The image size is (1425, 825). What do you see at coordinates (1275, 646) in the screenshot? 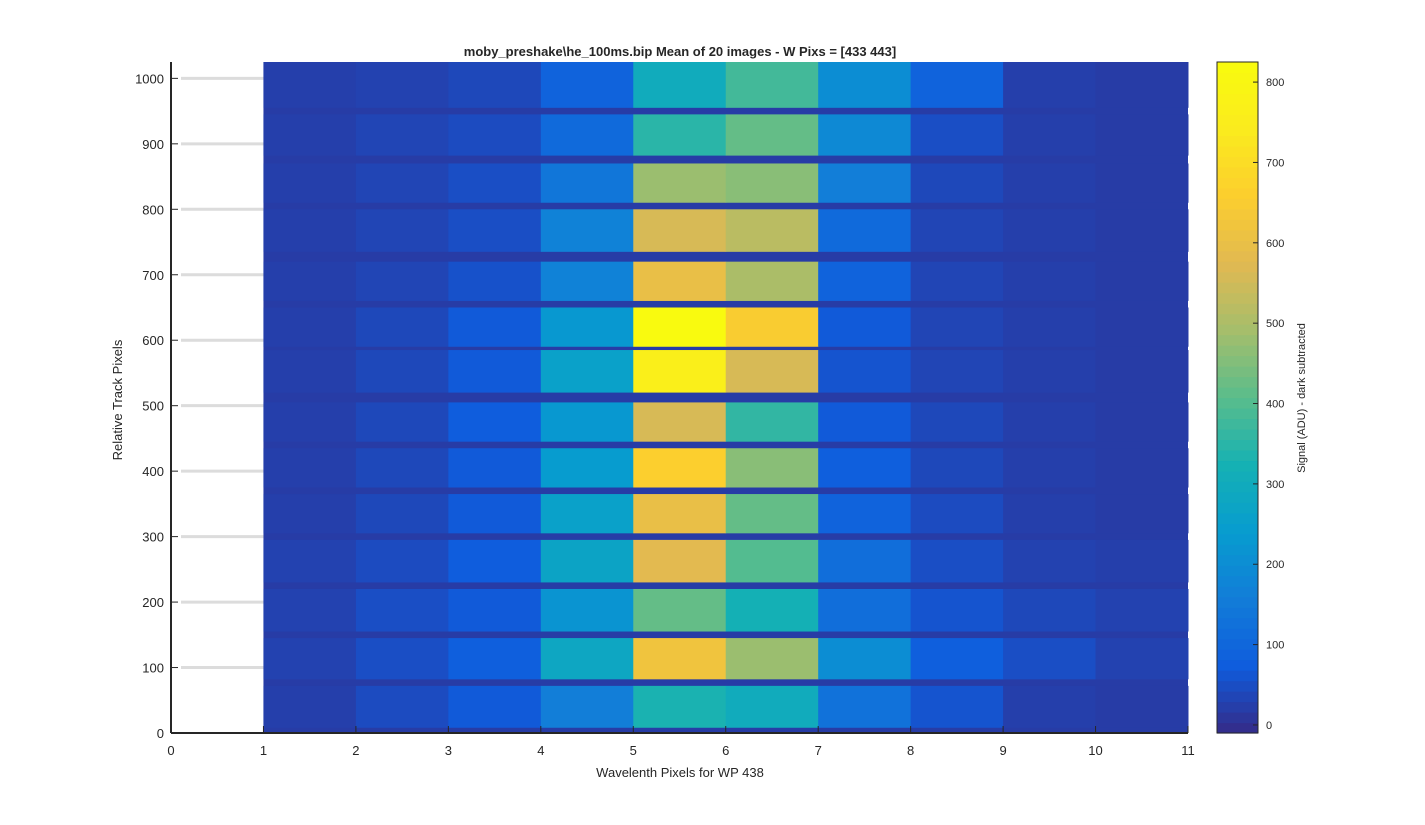
I see `colorbar-tick-label: 100` at bounding box center [1275, 646].